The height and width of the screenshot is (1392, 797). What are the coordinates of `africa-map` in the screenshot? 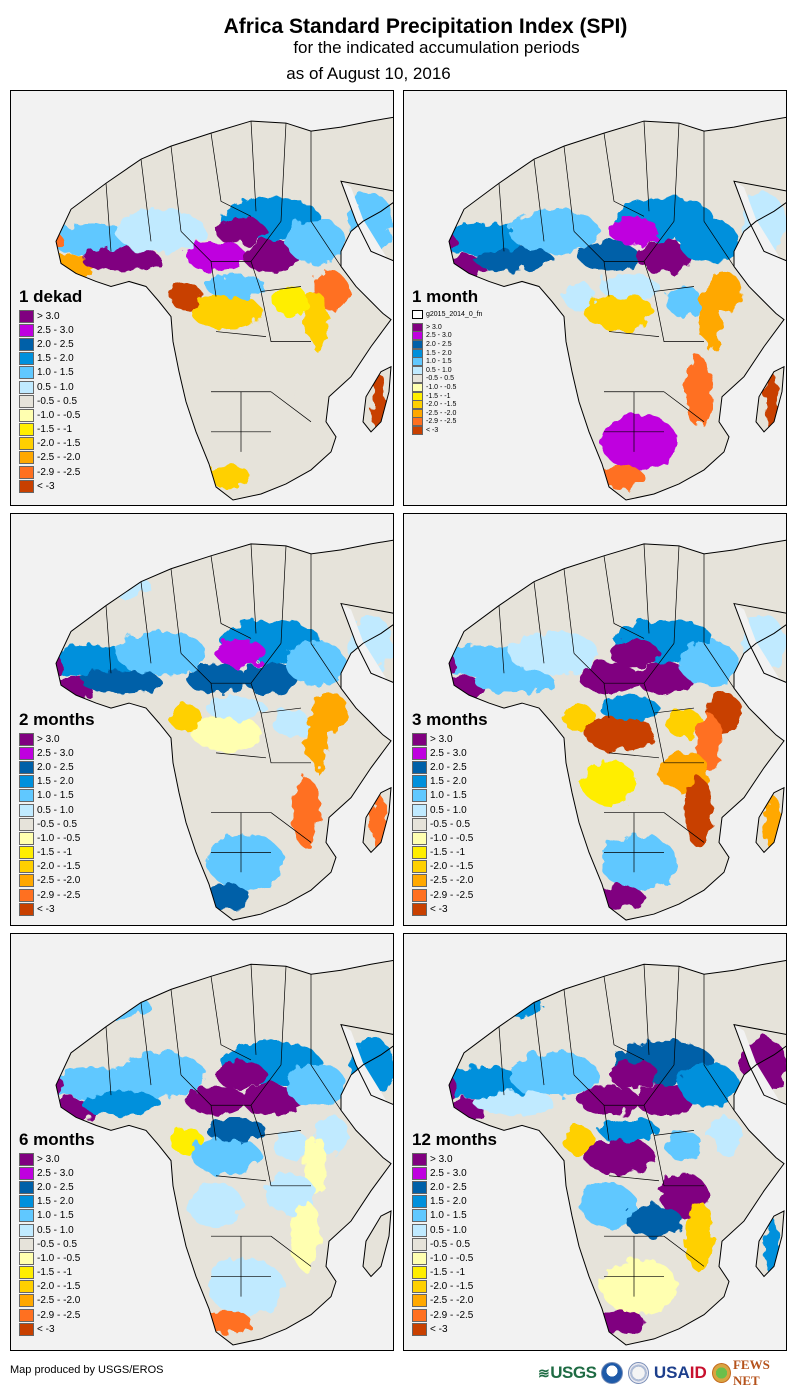 It's located at (617, 1153).